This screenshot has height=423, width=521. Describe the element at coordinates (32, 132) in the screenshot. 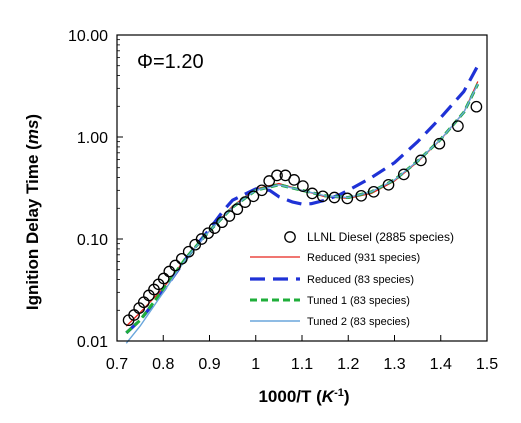

I see `y-axis-unit: ms` at that location.